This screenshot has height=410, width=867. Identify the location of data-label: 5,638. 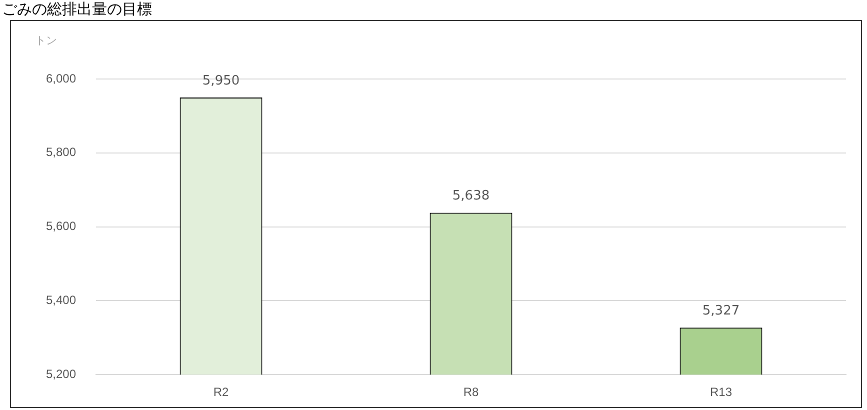
(471, 196).